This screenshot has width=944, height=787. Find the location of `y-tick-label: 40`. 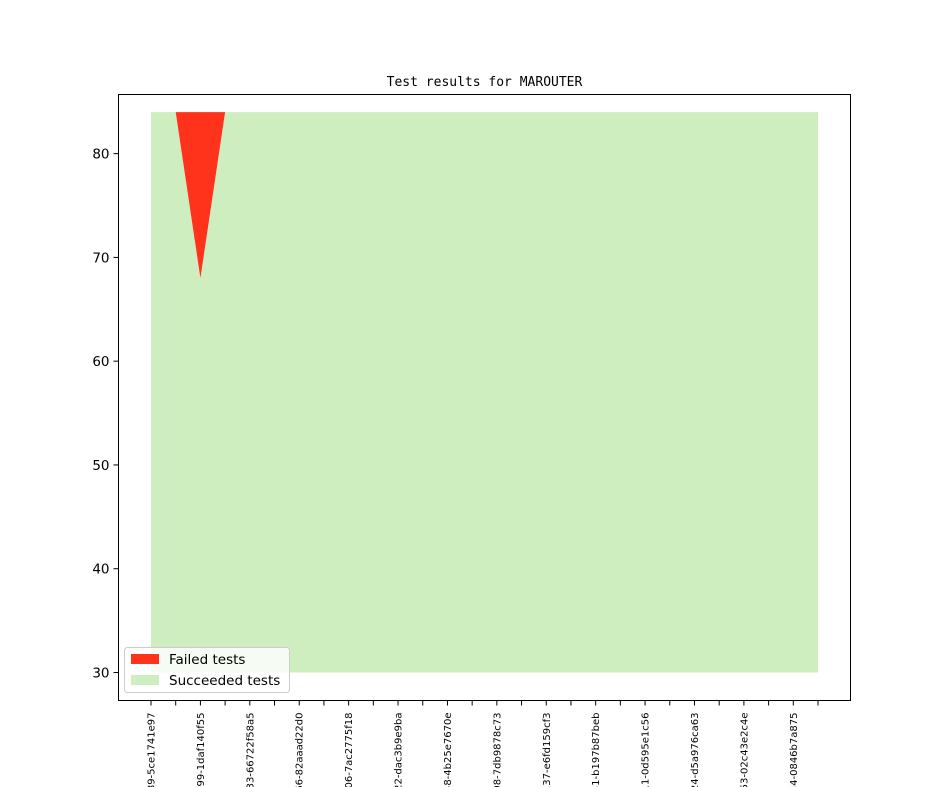

y-tick-label: 40 is located at coordinates (100, 570).